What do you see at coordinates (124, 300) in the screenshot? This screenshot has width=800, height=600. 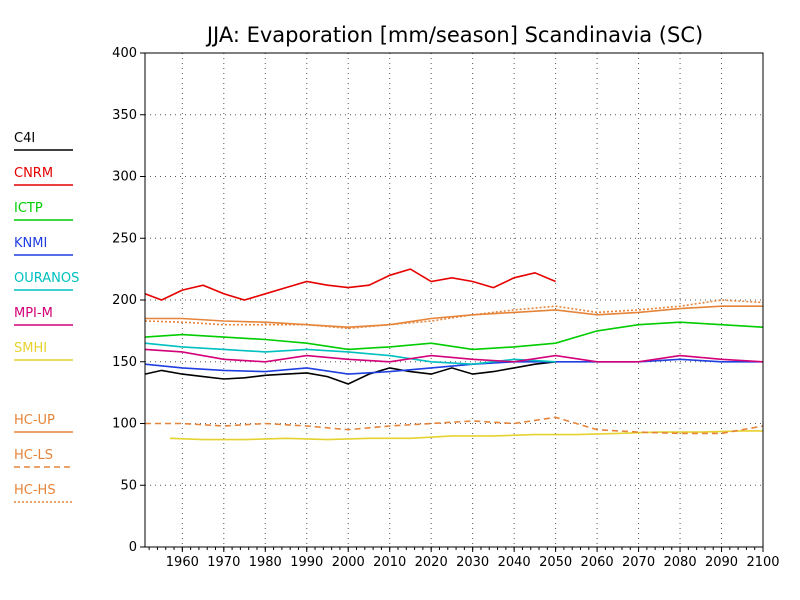 I see `y-tick-label: 200` at bounding box center [124, 300].